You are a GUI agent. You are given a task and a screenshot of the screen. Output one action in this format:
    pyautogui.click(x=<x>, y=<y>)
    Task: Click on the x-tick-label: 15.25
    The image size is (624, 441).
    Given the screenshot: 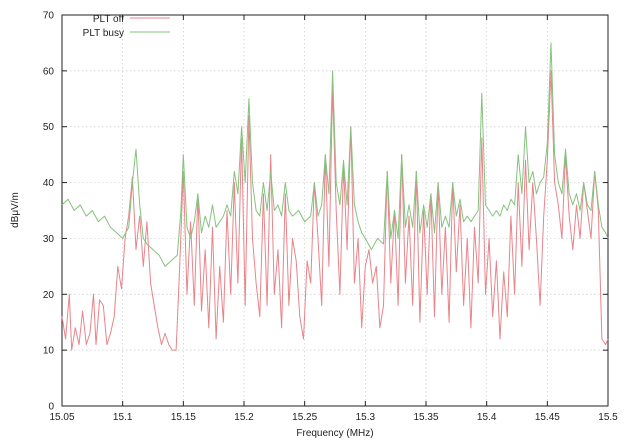 What is the action you would take?
    pyautogui.click(x=304, y=417)
    